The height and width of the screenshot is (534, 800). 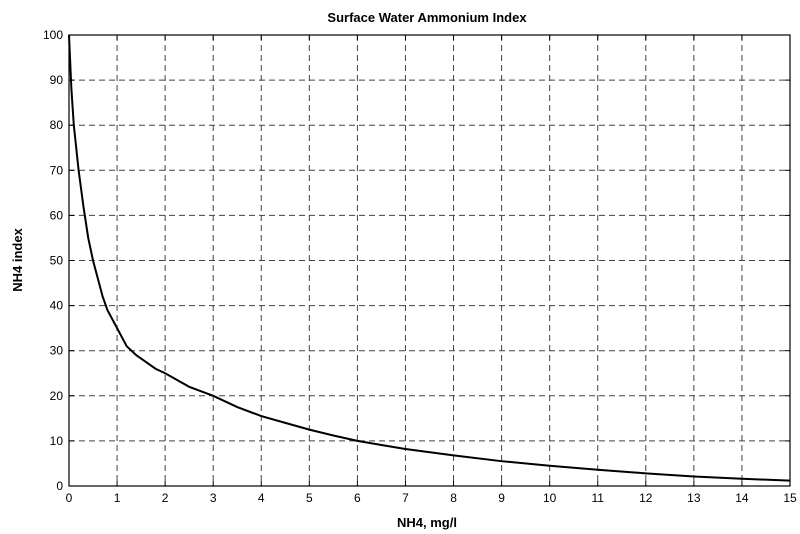 What do you see at coordinates (453, 498) in the screenshot?
I see `x-tick-label: 8` at bounding box center [453, 498].